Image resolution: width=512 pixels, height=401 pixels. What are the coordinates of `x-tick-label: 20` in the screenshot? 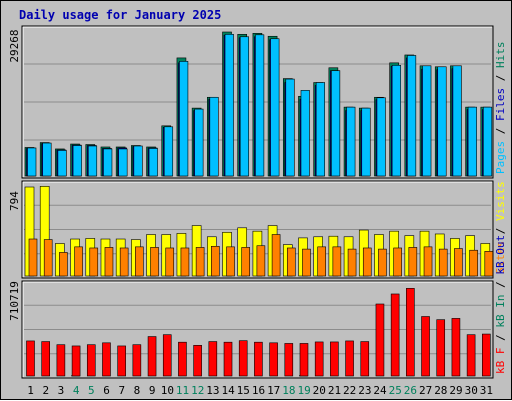 It's located at (319, 390).